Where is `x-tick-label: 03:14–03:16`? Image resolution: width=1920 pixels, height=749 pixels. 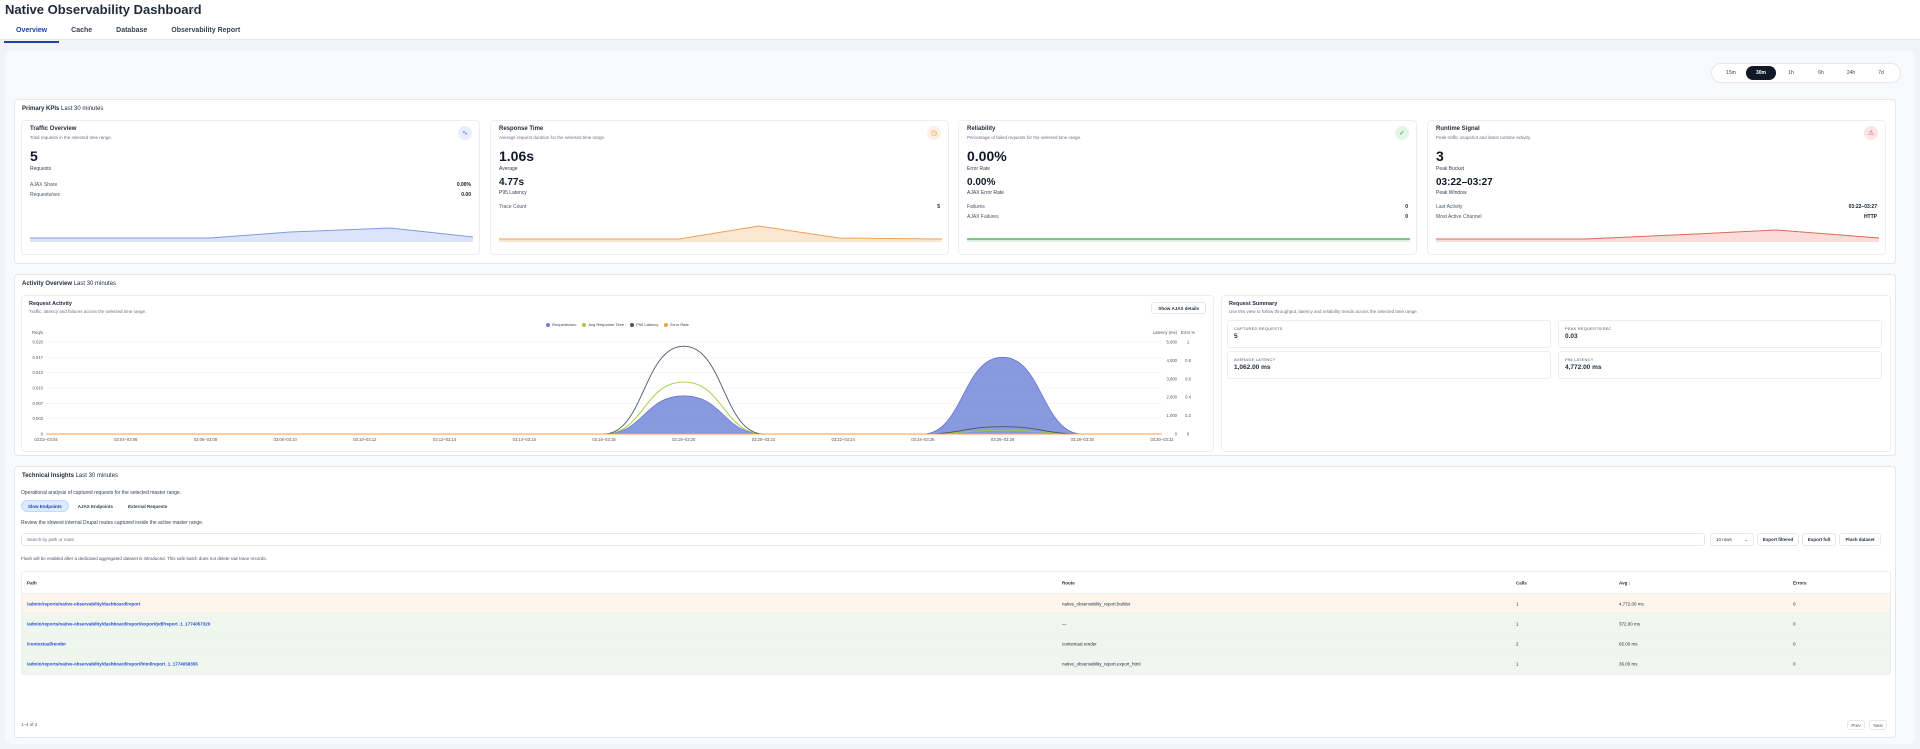 x-tick-label: 03:14–03:16 is located at coordinates (525, 439).